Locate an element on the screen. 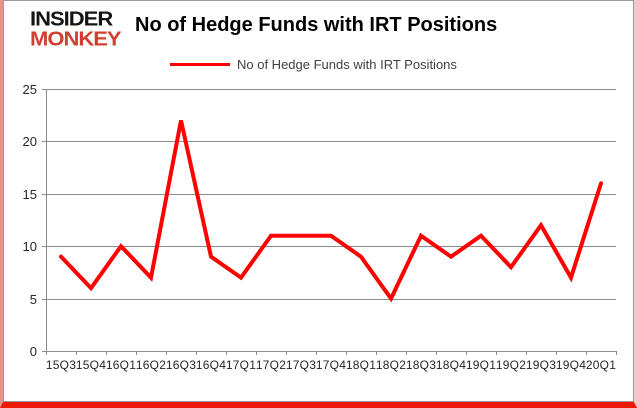 This screenshot has height=408, width=637. legend: No of Hedge Funds with IRT Positions is located at coordinates (313, 64).